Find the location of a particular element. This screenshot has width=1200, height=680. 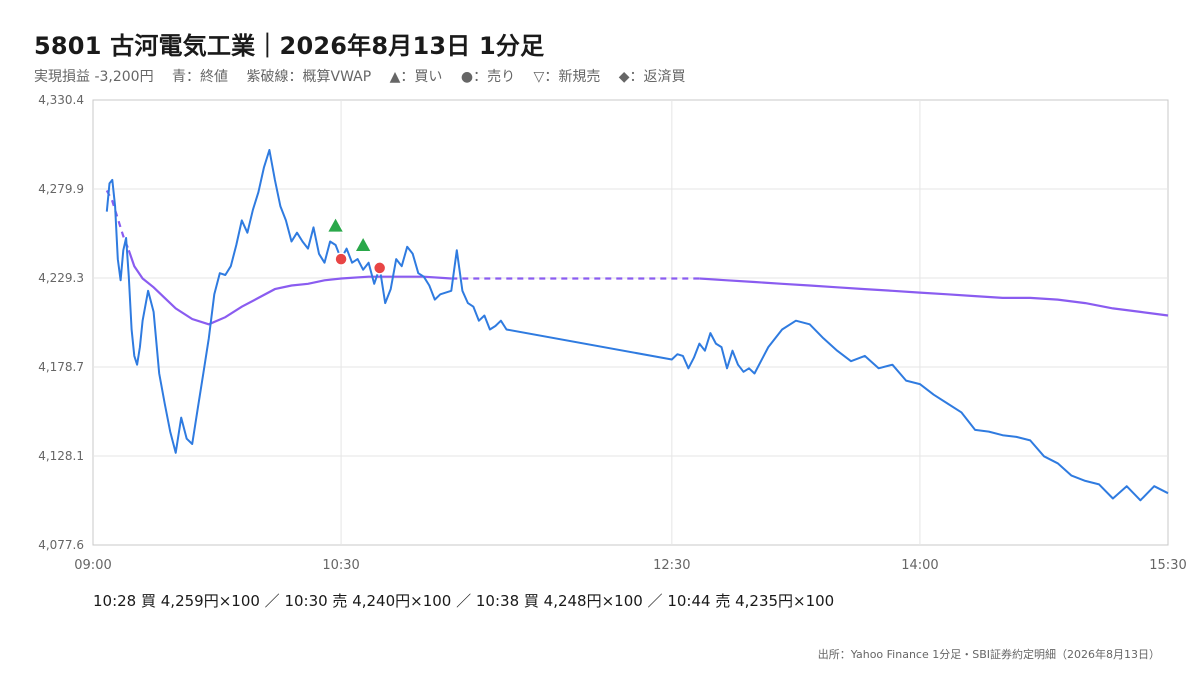

legend-cover: ◆：返済買 is located at coordinates (652, 77).